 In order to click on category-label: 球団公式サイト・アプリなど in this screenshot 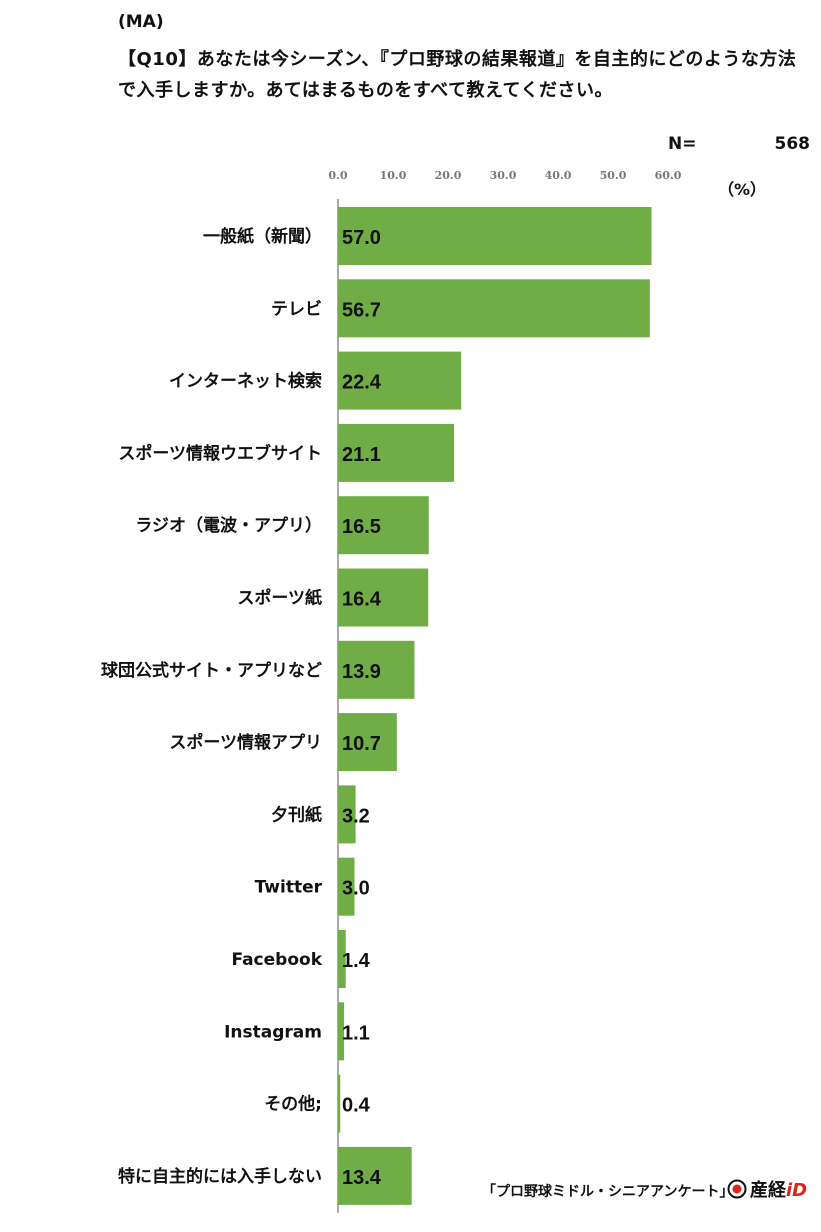, I will do `click(211, 670)`.